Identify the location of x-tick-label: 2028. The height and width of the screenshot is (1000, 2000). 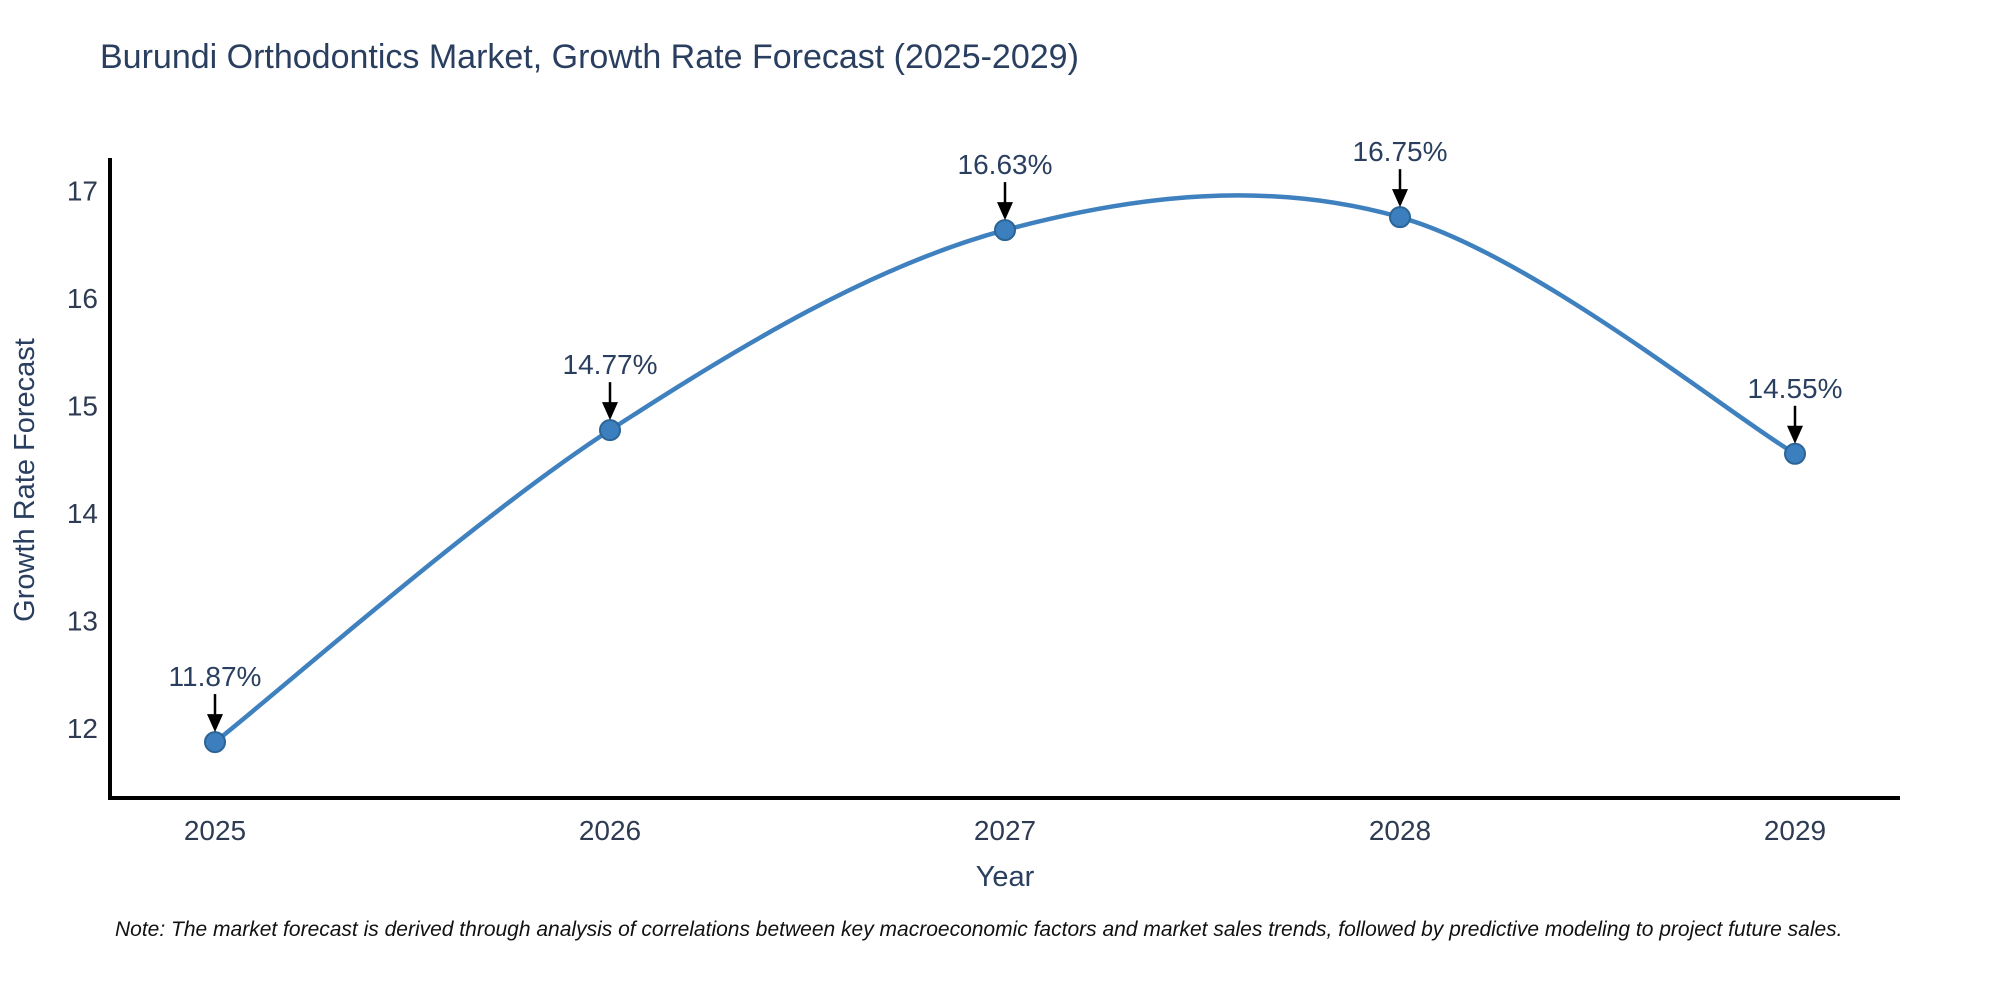
(1400, 830).